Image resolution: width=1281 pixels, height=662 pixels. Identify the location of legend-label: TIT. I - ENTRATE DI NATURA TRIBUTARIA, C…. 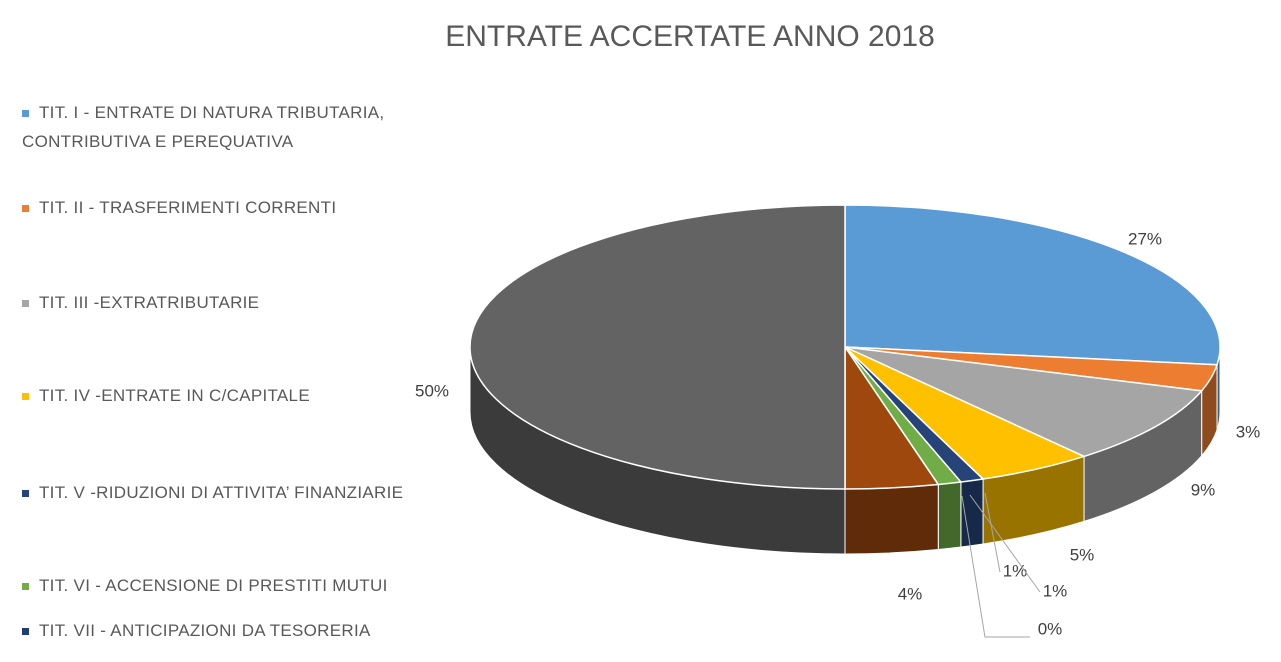
(203, 127).